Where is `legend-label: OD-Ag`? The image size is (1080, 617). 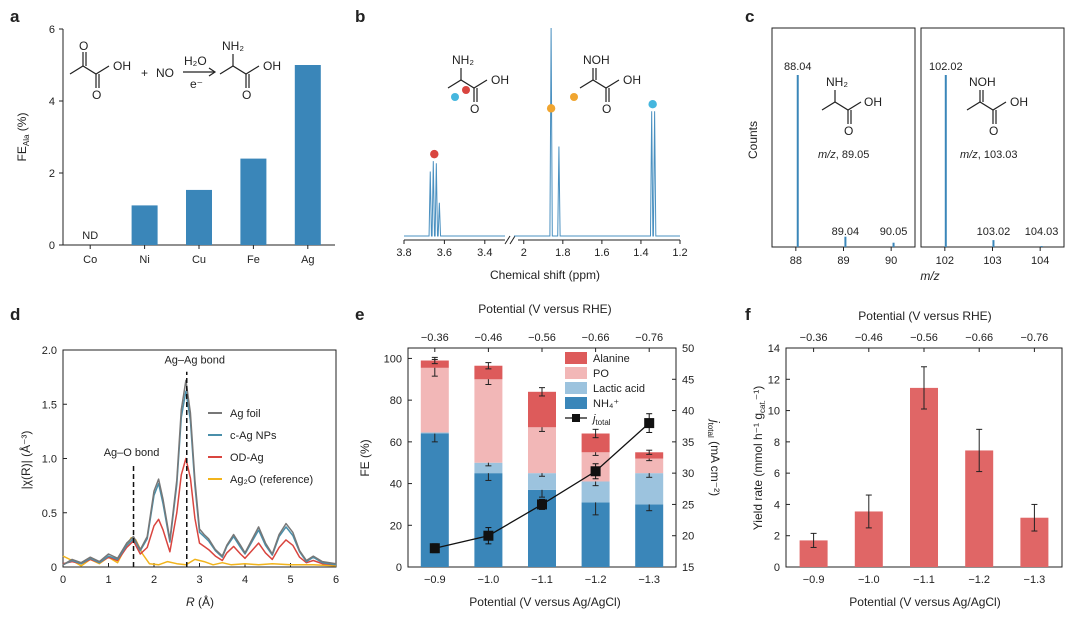
legend-label: OD-Ag is located at coordinates (247, 458).